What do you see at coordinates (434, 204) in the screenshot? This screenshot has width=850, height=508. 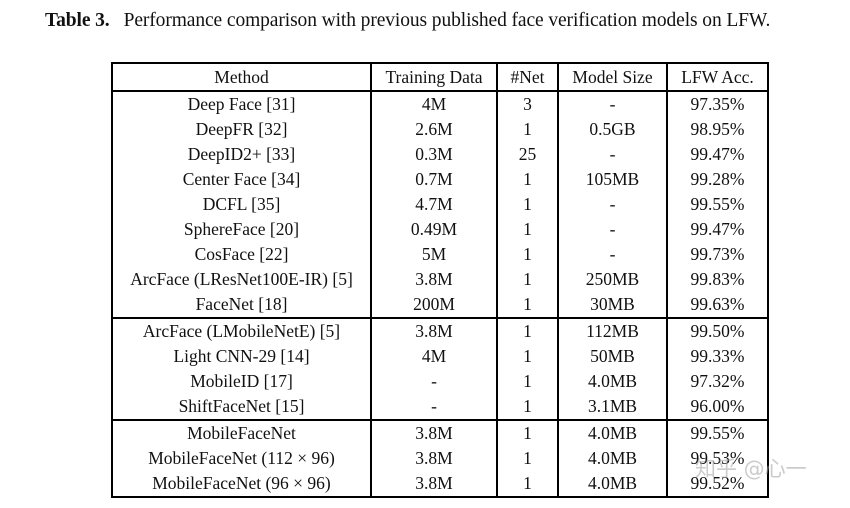 I see `cell-training-data: 4.7M` at bounding box center [434, 204].